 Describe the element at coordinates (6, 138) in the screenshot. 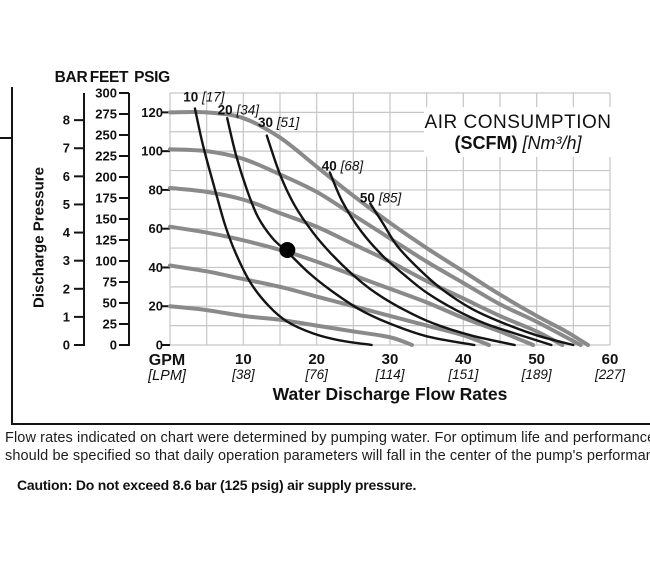

I see `frame-left-stub` at that location.